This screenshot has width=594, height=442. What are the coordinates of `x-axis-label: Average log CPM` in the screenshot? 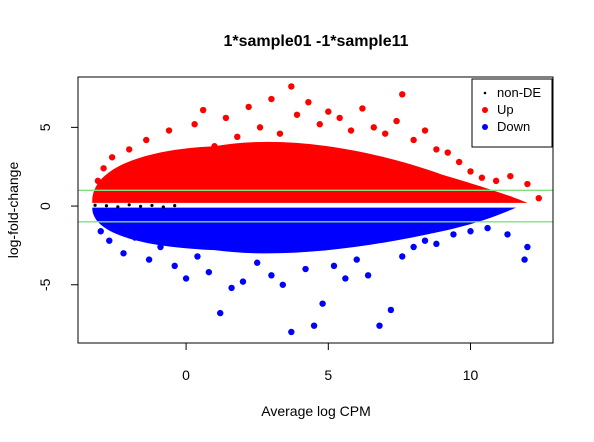 It's located at (315, 411).